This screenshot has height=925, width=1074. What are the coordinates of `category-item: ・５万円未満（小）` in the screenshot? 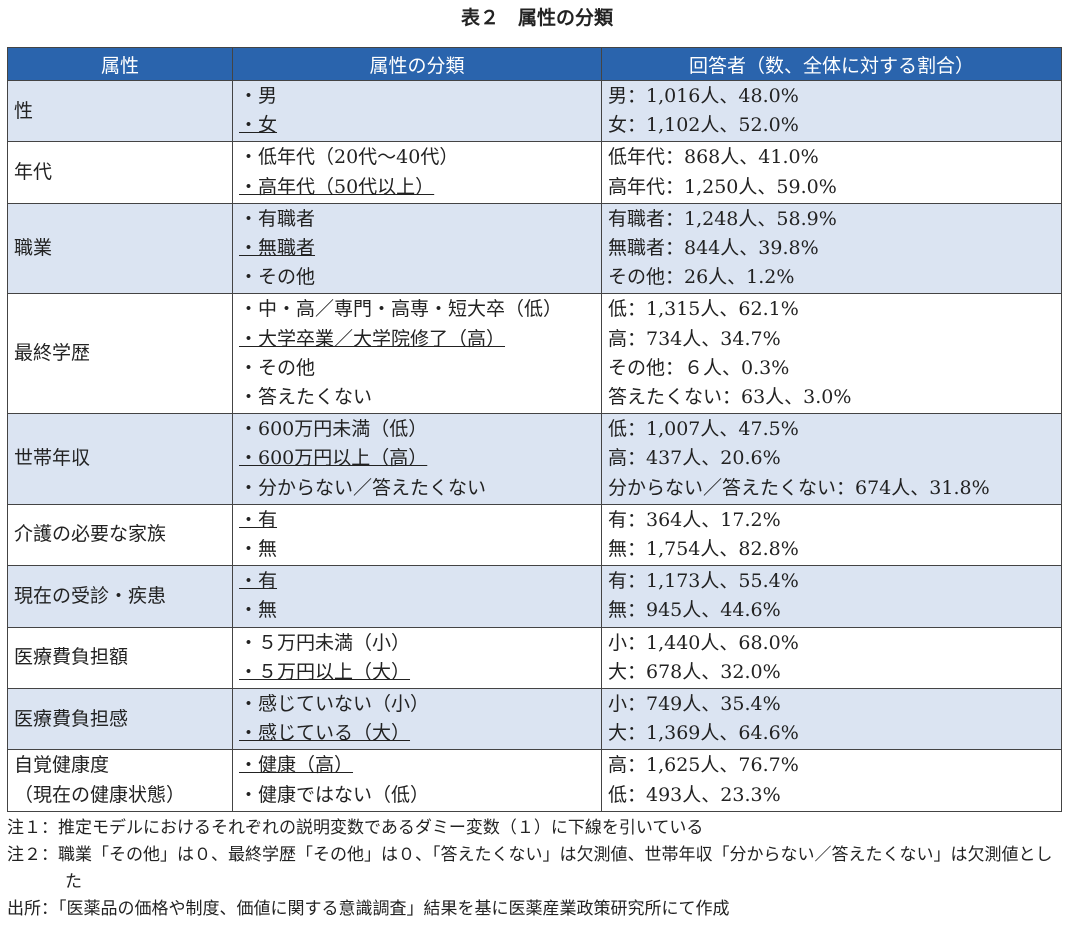 It's located at (325, 642).